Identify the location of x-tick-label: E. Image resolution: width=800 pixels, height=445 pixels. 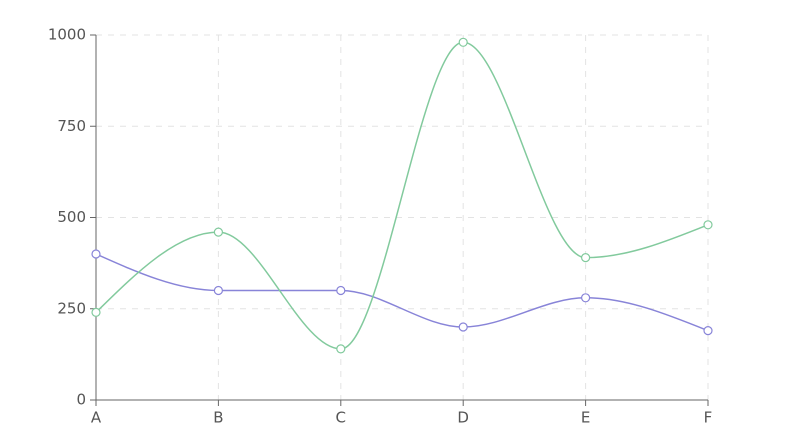
(585, 418).